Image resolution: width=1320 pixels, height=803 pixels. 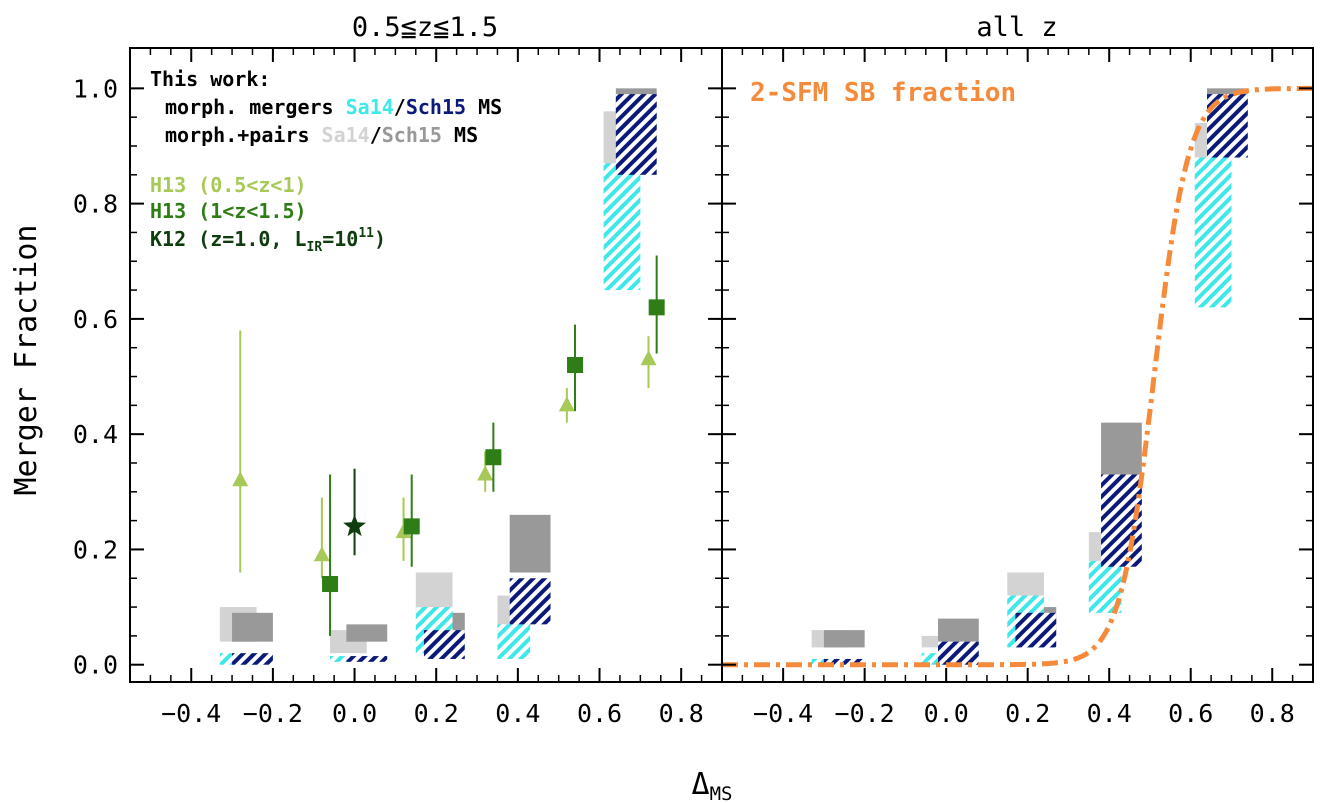 What do you see at coordinates (315, 247) in the screenshot?
I see `legend-k12-sub: IR` at bounding box center [315, 247].